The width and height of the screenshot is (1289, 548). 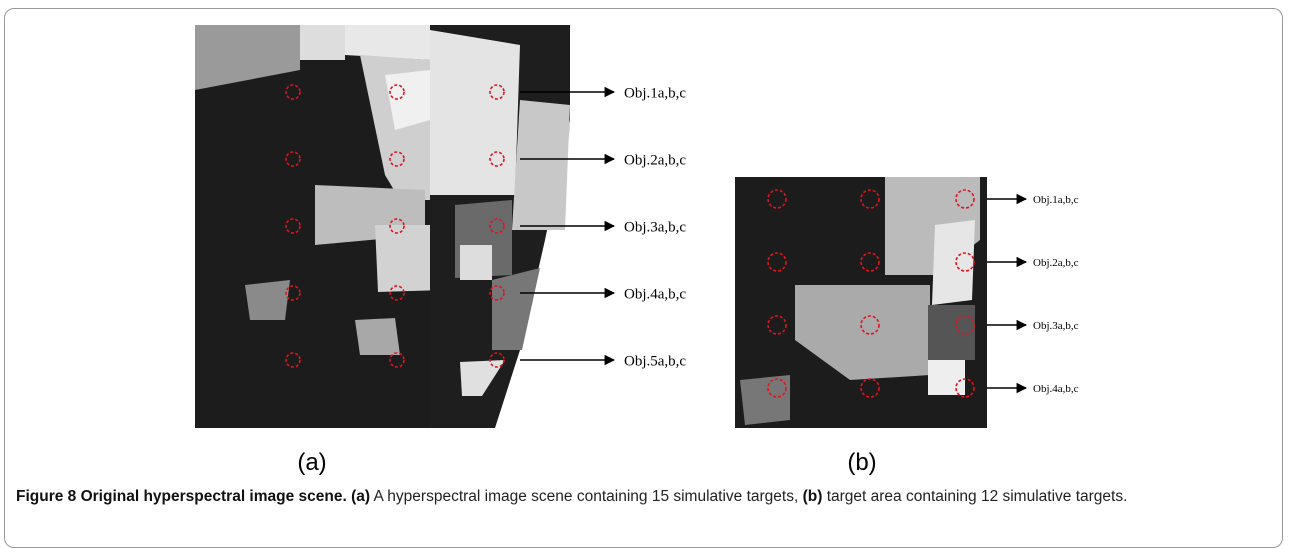 I want to click on image-a-right, so click(x=500, y=226).